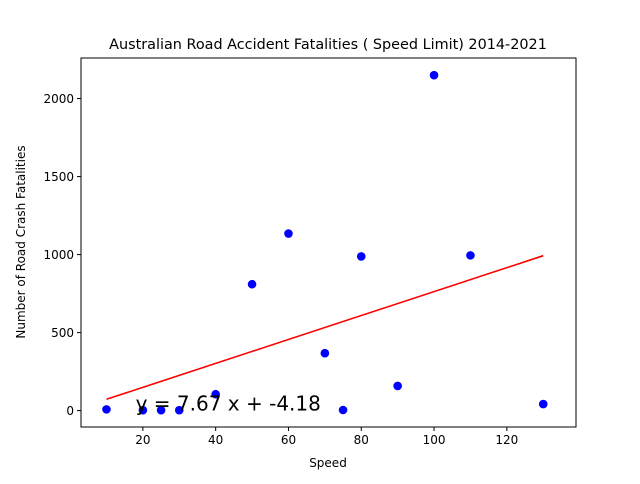 This screenshot has height=484, width=640. Describe the element at coordinates (58, 255) in the screenshot. I see `y-tick-label: 1000` at that location.